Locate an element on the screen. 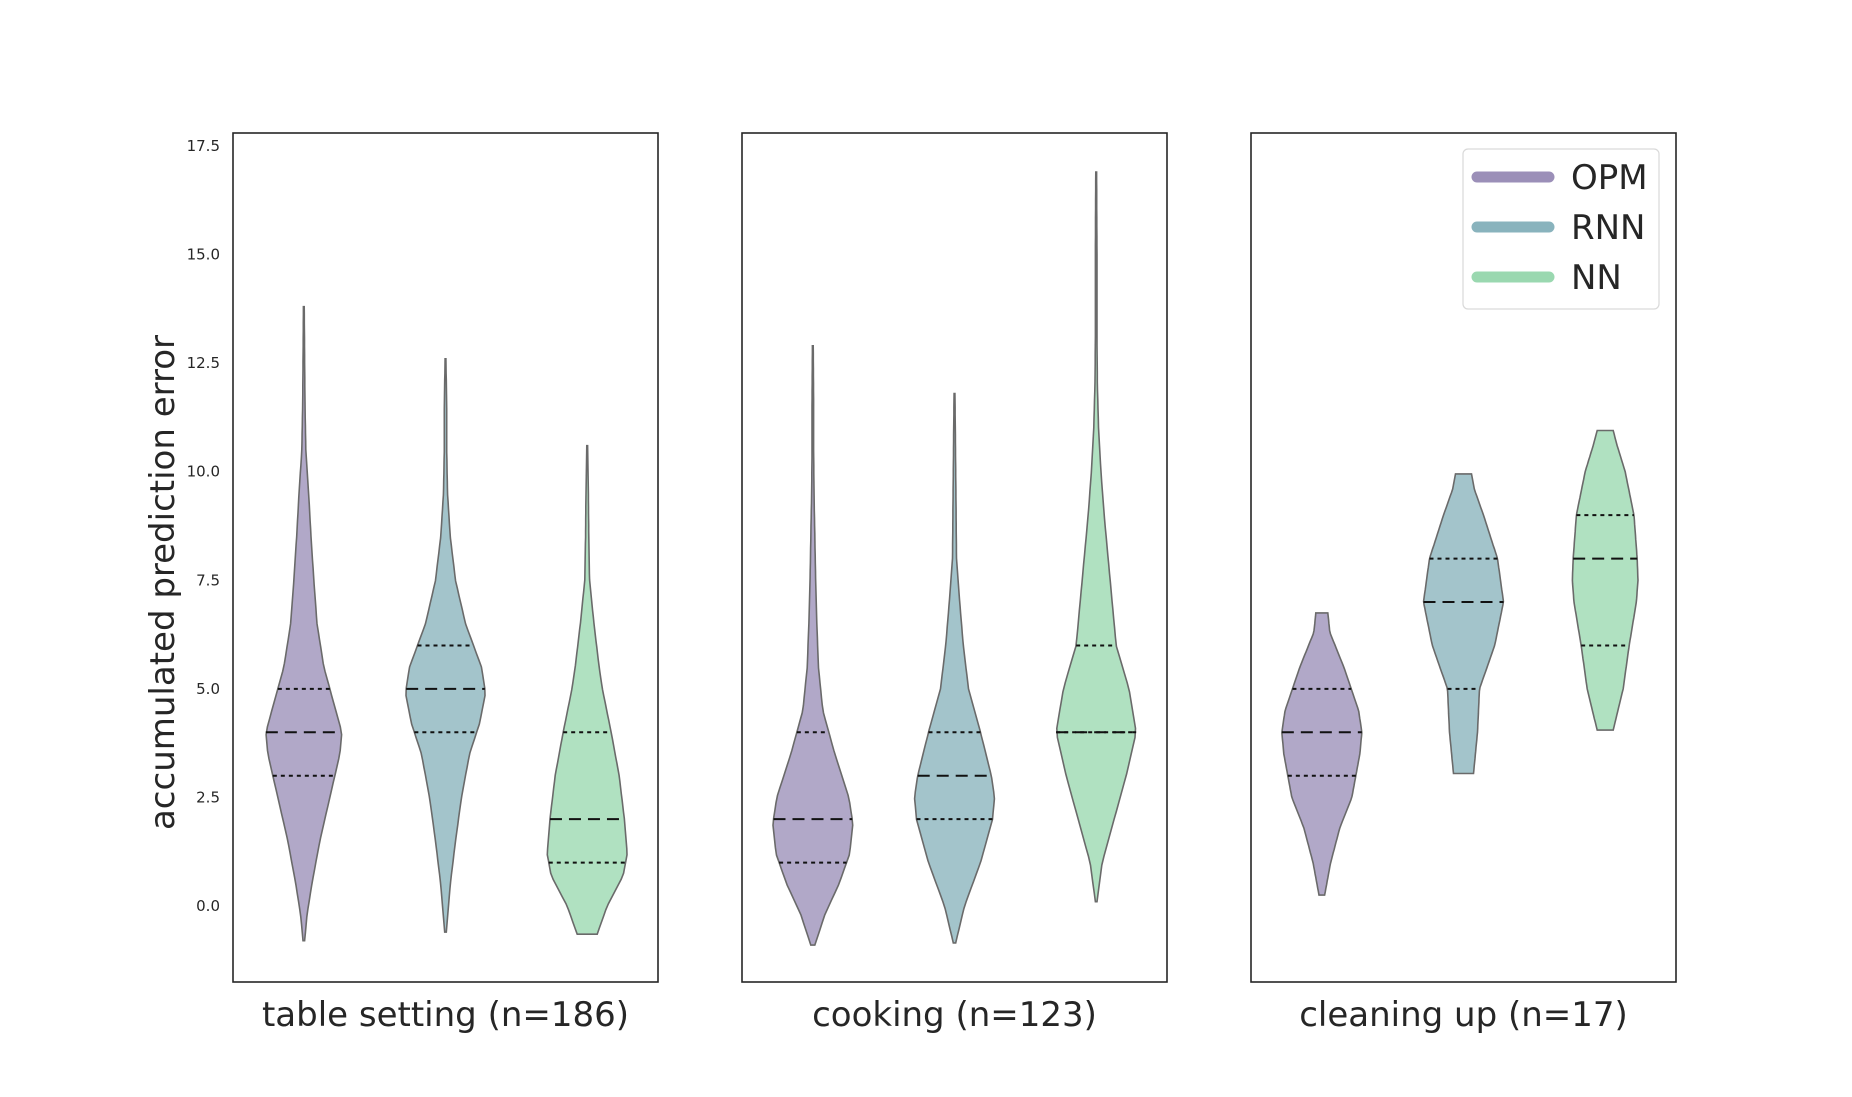 This screenshot has height=1097, width=1852. legend-label-nn: NN is located at coordinates (1596, 278).